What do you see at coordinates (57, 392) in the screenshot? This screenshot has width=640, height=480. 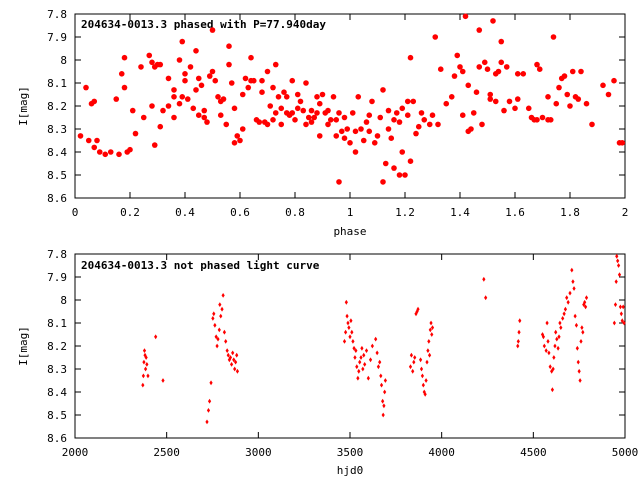 I see `unphased-y-tick-label: 8.4` at bounding box center [57, 392].